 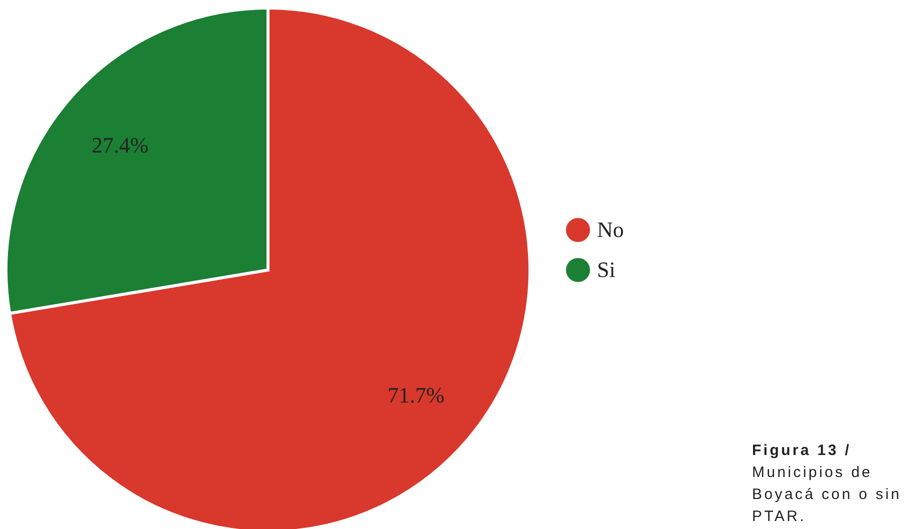 I want to click on text: Figura 13 /, so click(x=802, y=451).